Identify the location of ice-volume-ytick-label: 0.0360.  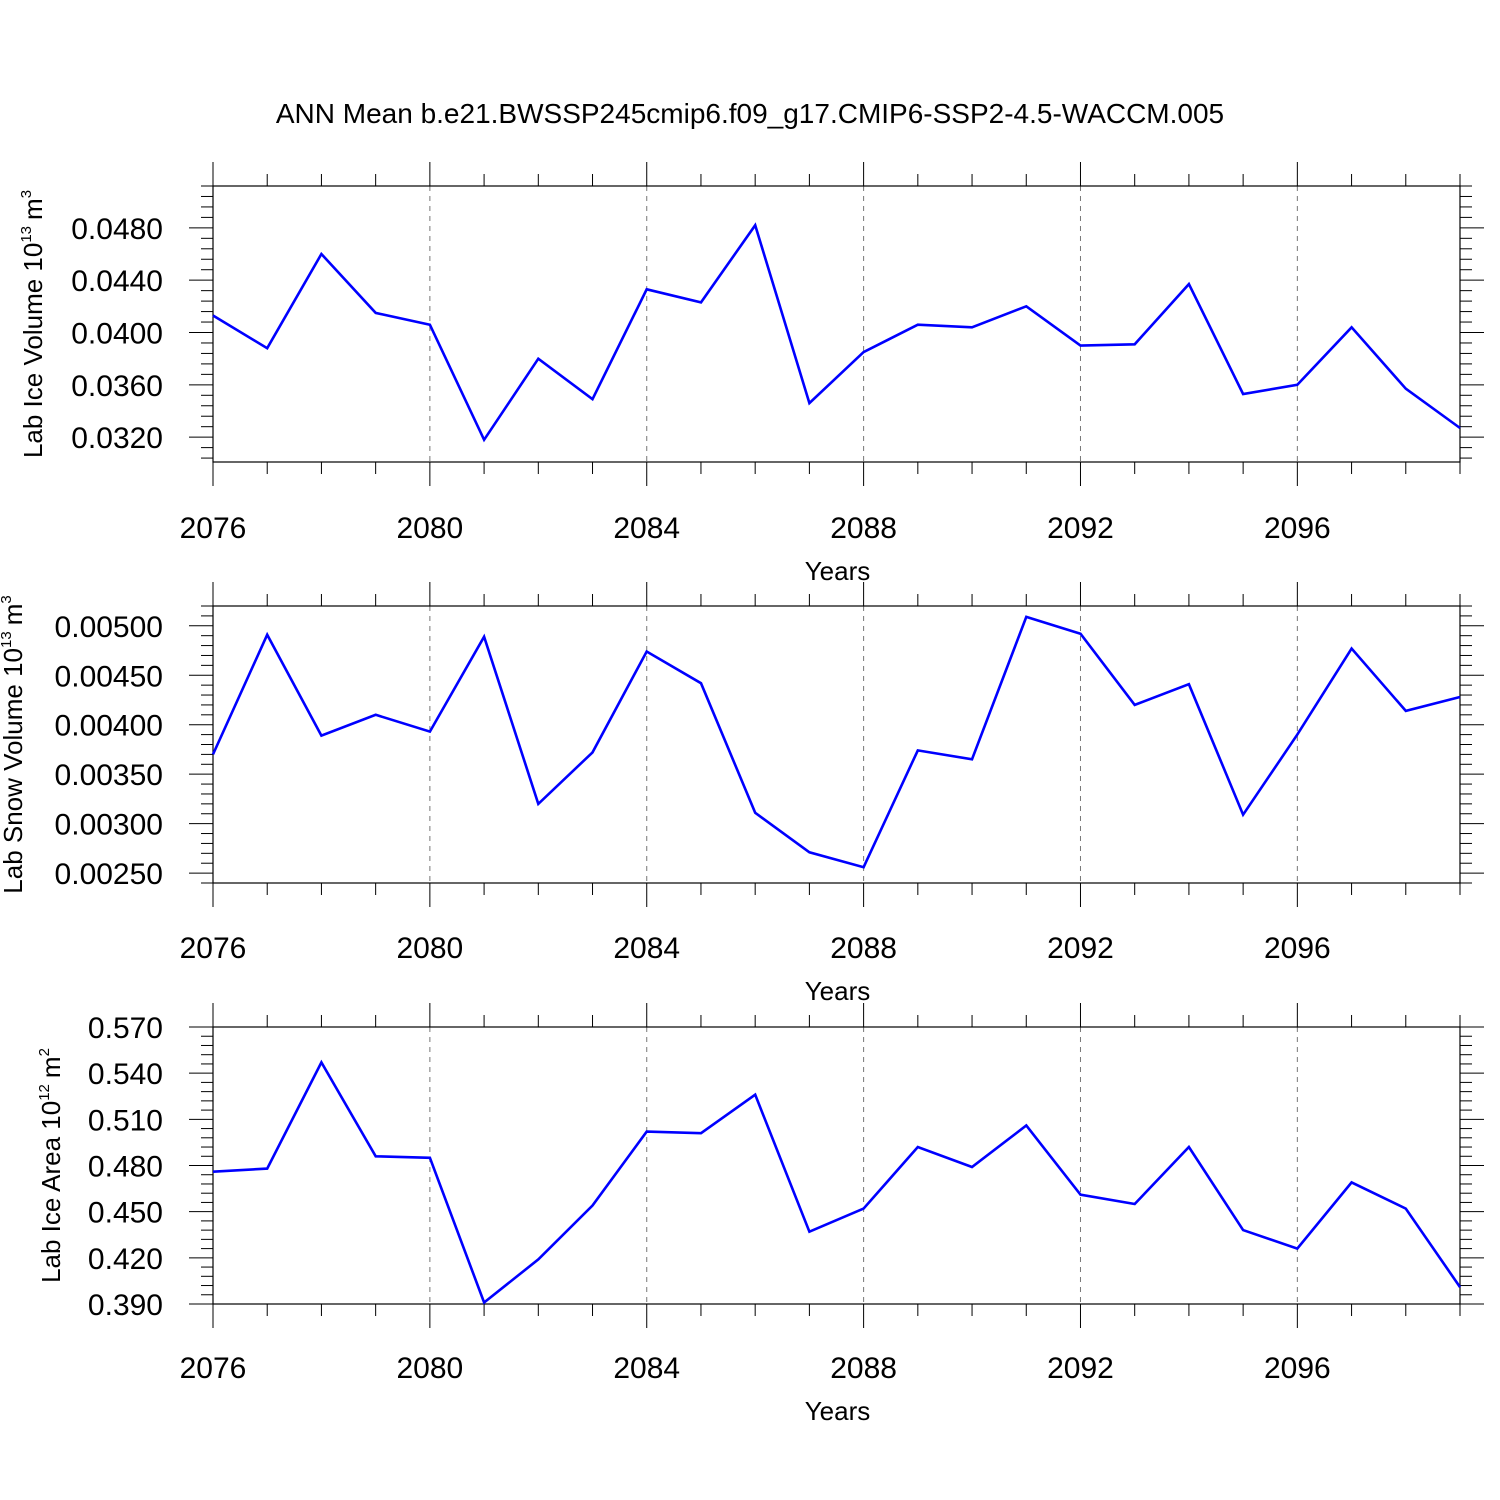
(117, 386).